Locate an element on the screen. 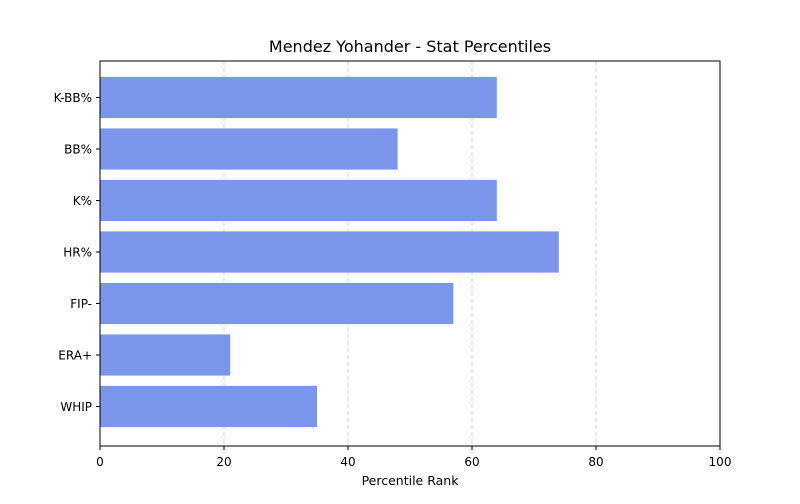 Image resolution: width=800 pixels, height=504 pixels. y-tick-label: HR% is located at coordinates (77, 253).